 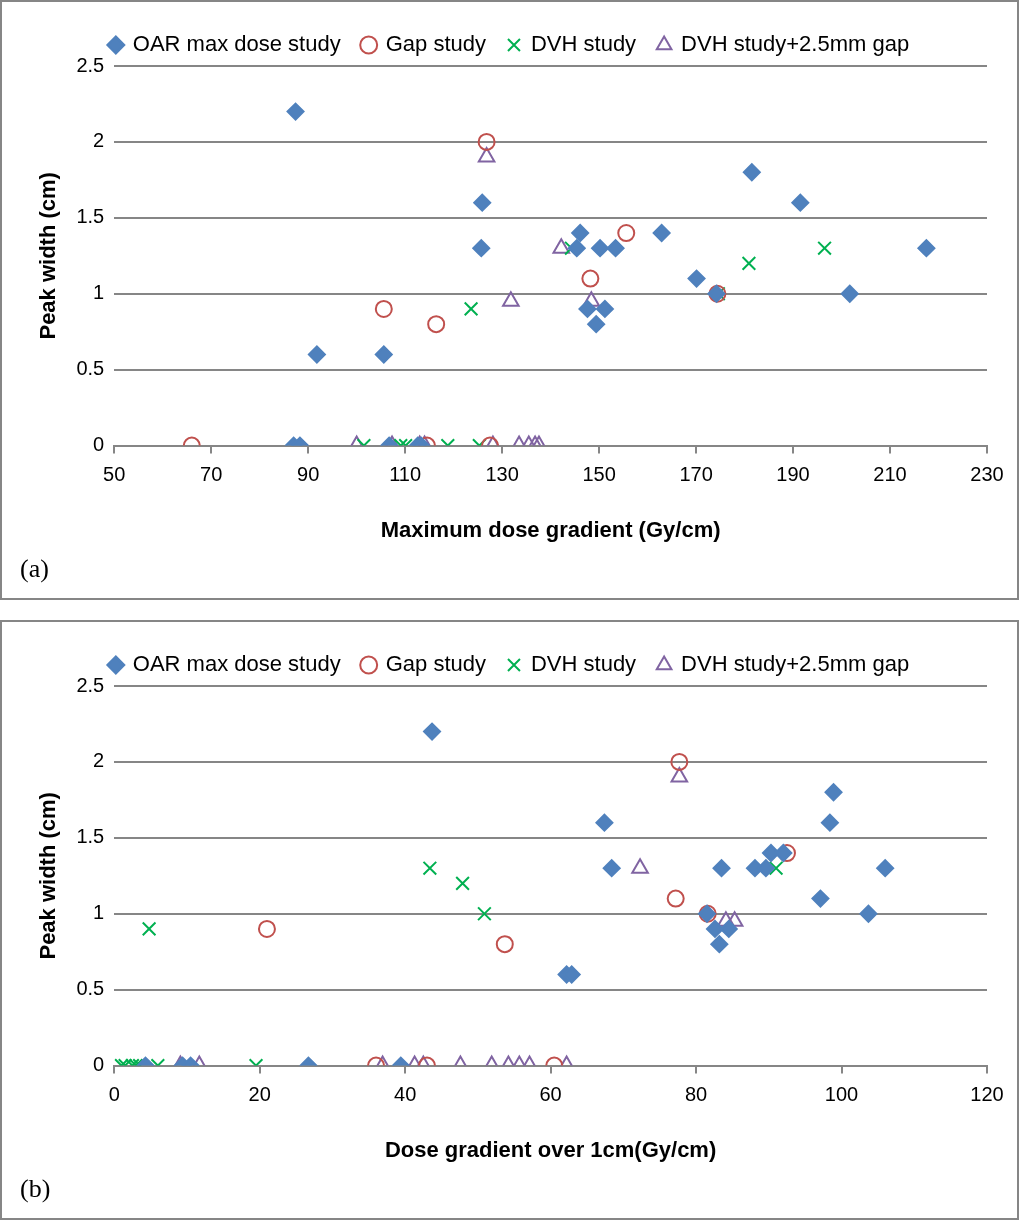 I want to click on x-tick-label: 50, so click(x=114, y=474).